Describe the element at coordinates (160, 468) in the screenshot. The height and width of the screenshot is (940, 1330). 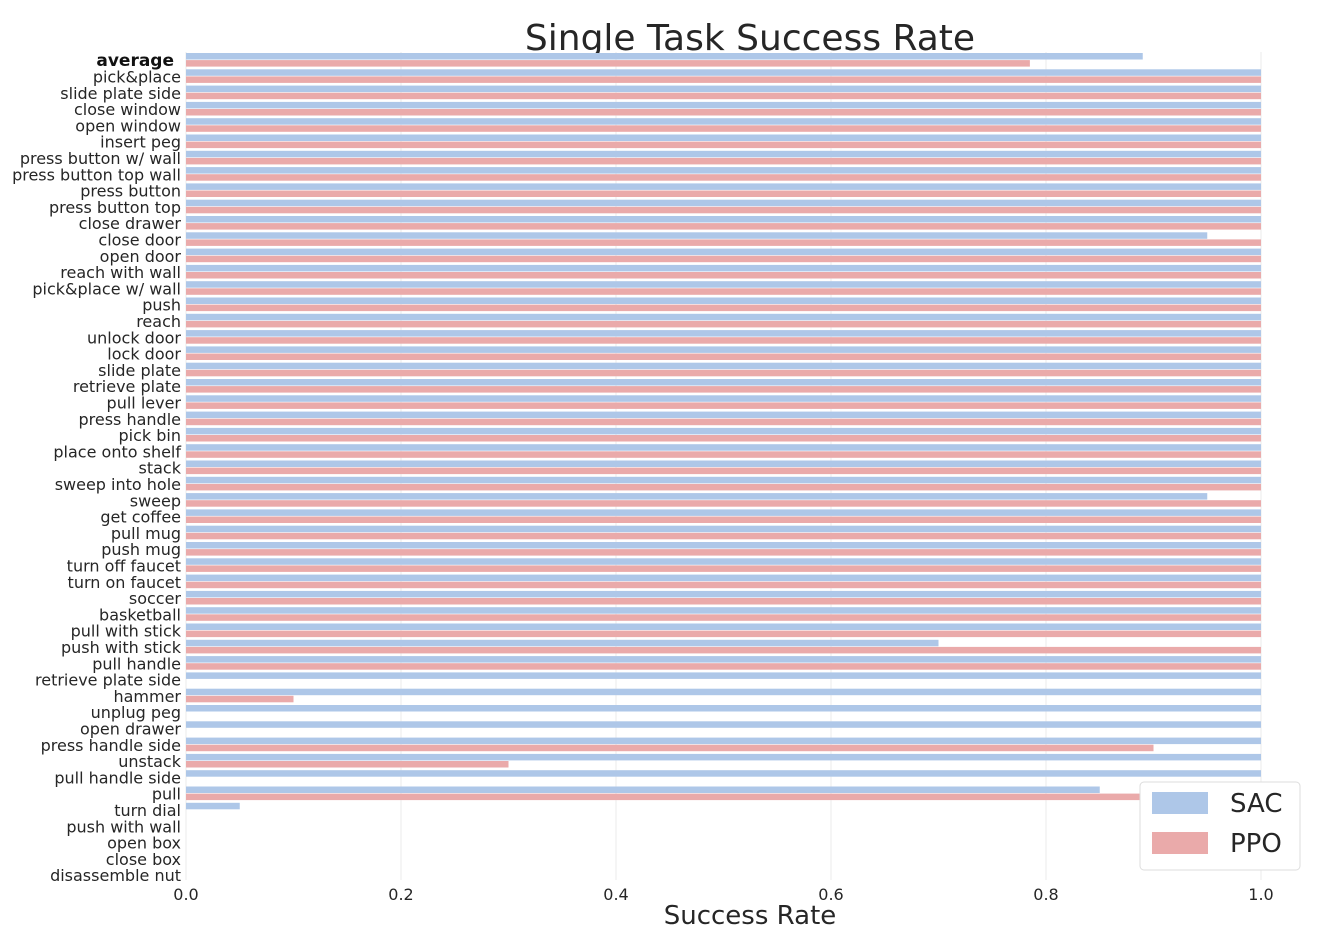
I see `category-label: stack` at that location.